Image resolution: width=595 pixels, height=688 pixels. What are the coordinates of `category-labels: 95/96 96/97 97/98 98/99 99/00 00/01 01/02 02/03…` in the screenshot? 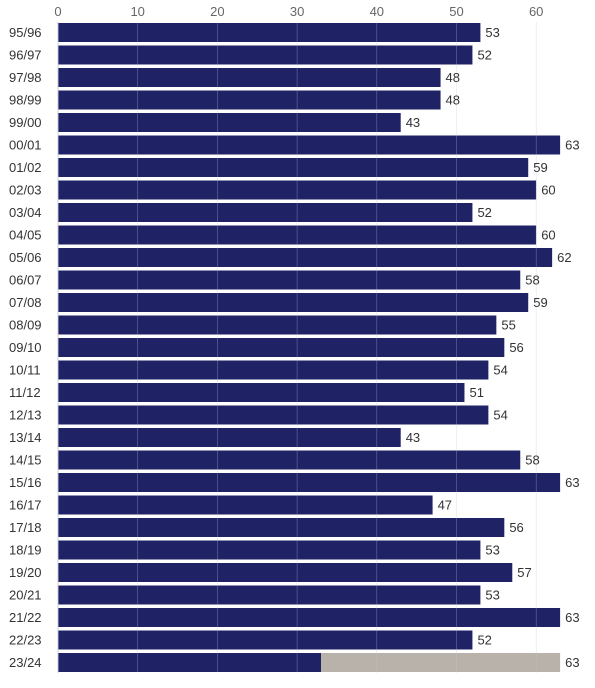 It's located at (25, 347).